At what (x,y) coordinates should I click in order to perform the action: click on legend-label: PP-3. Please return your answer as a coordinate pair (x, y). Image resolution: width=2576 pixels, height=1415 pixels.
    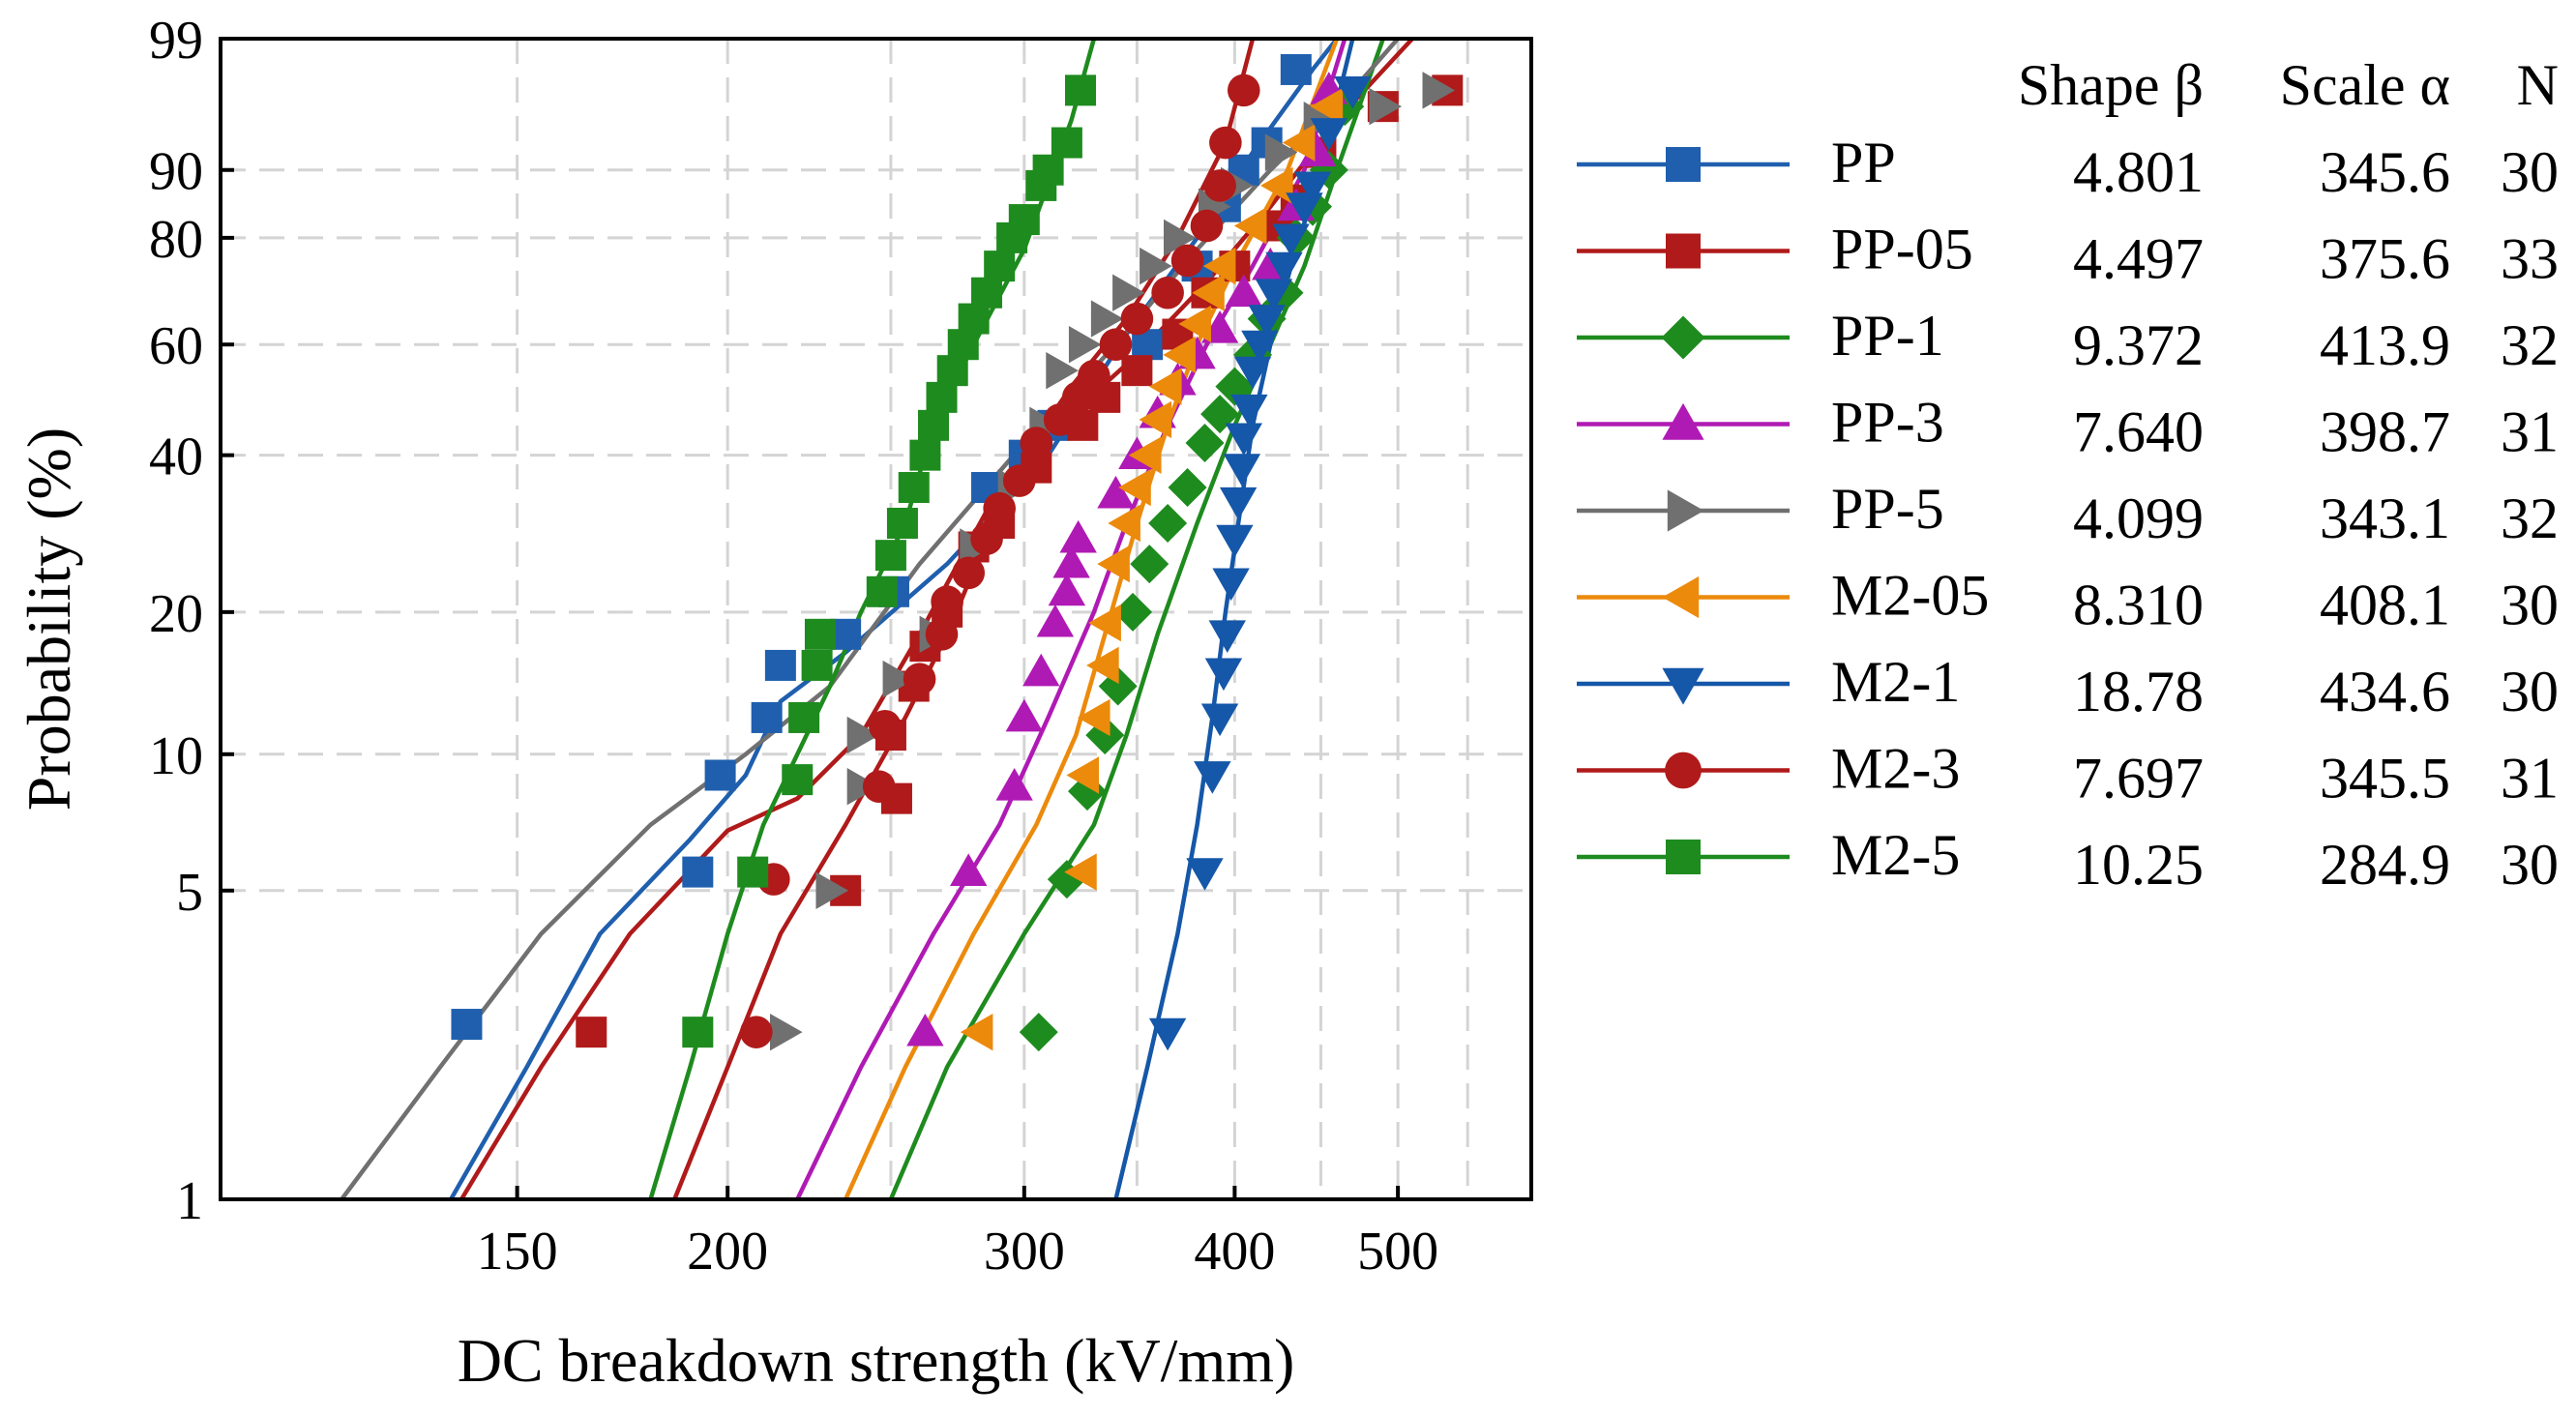
    Looking at the image, I should click on (1888, 423).